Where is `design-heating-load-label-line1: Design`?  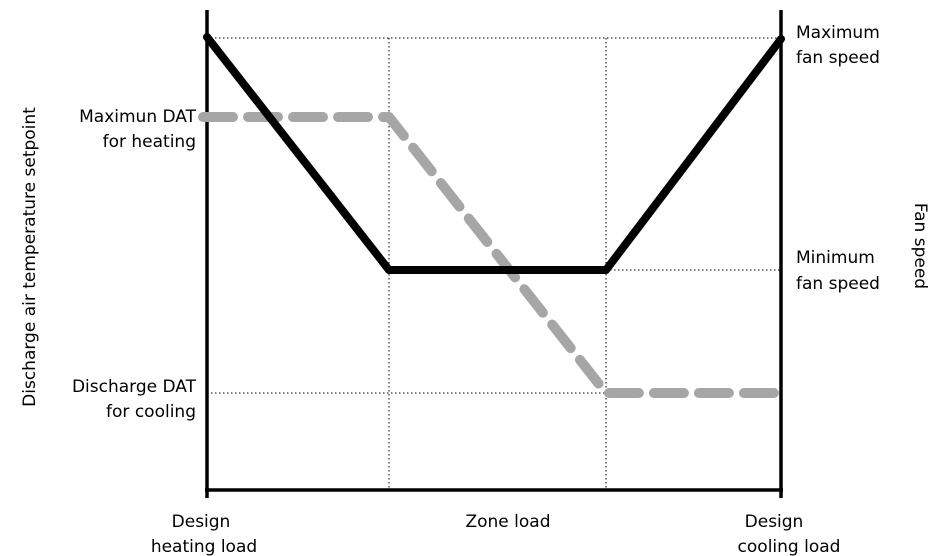
design-heating-load-label-line1: Design is located at coordinates (201, 522).